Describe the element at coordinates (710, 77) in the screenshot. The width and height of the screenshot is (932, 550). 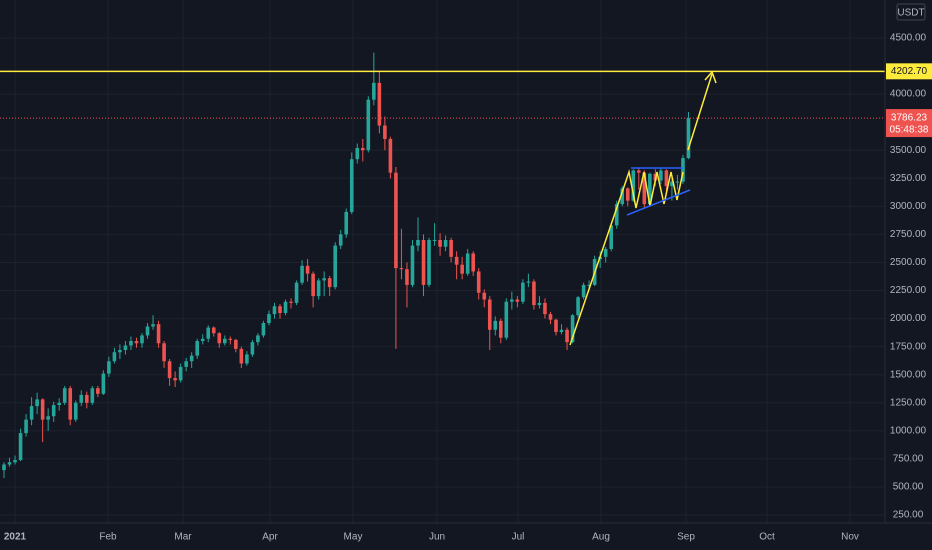
I see `arrow-head` at that location.